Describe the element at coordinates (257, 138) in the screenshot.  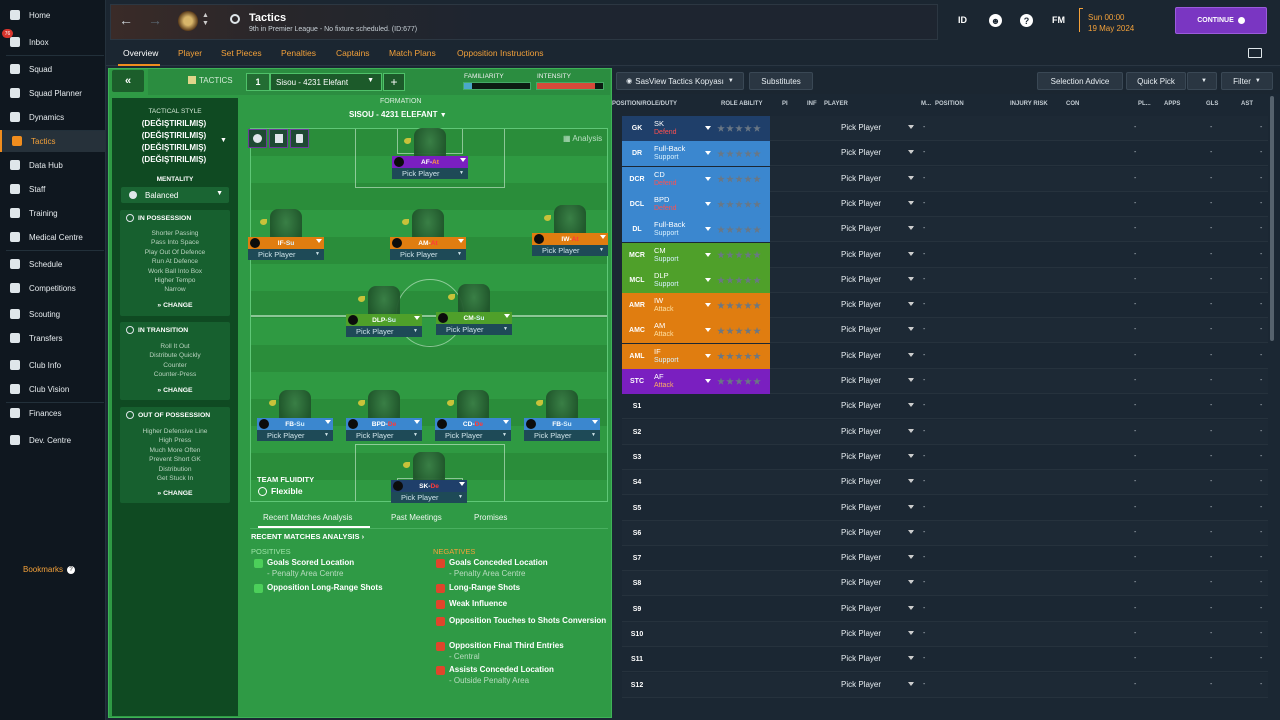
I see `tactic-view-button` at that location.